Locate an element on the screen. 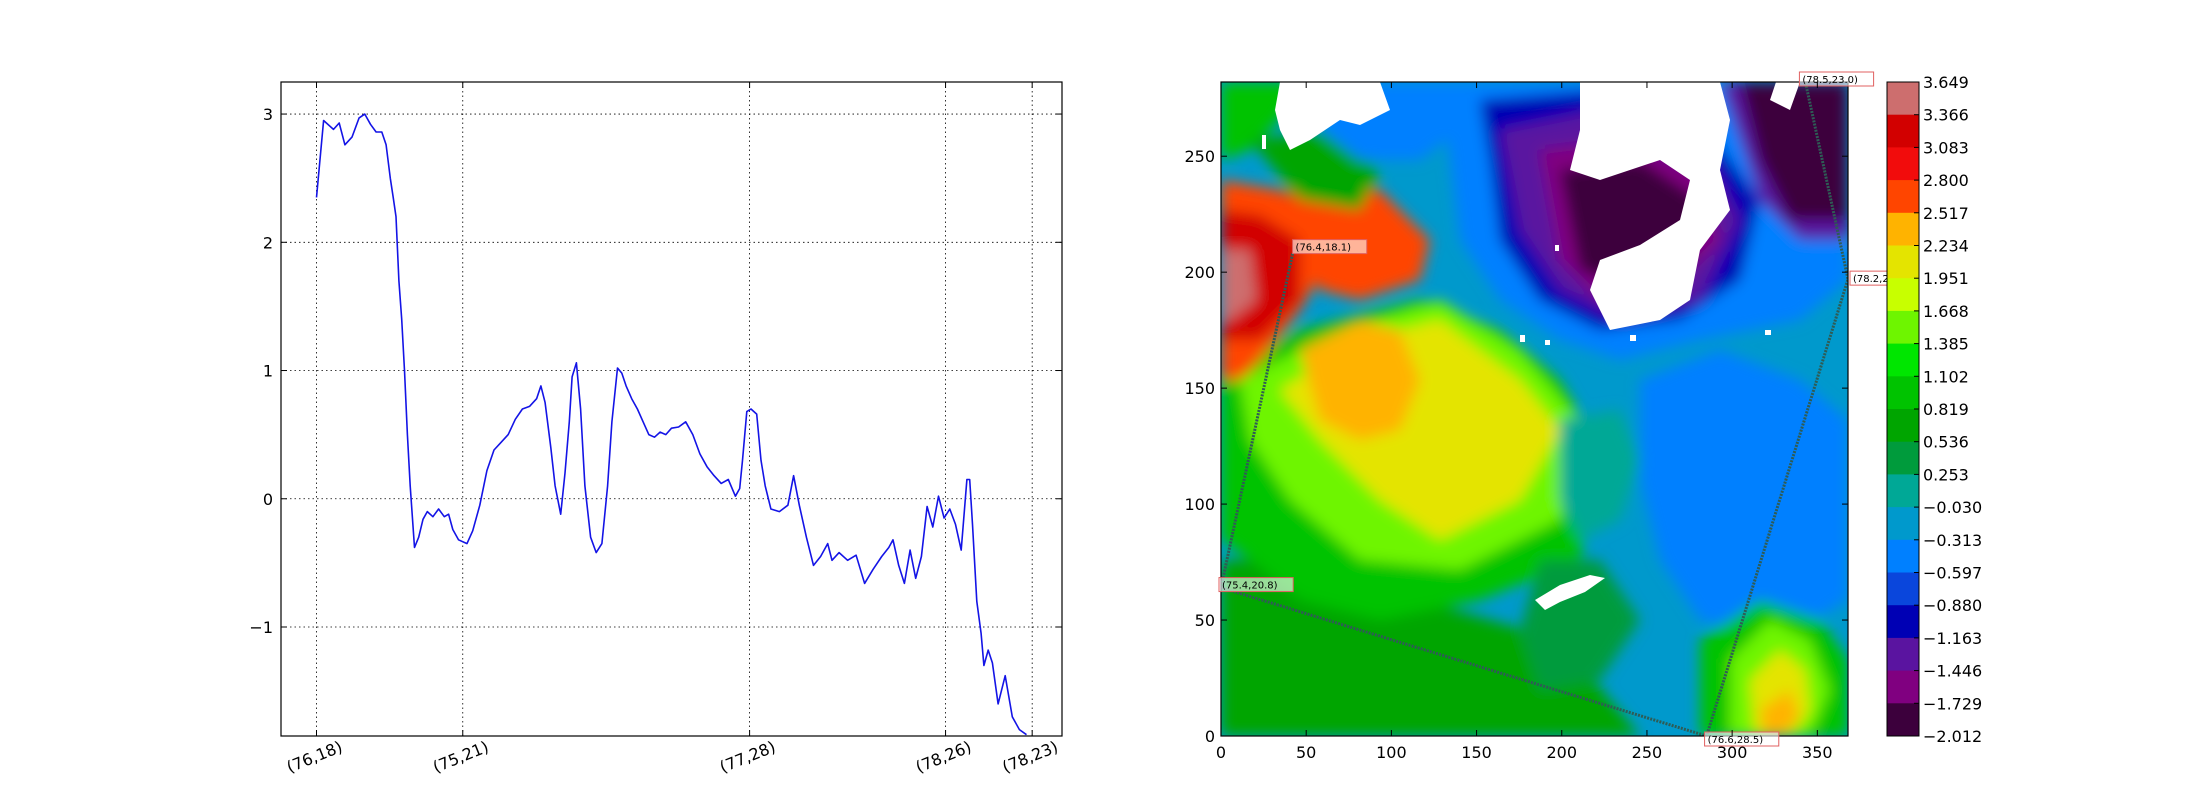  label-text: (76.6,28.5) is located at coordinates (1736, 740).